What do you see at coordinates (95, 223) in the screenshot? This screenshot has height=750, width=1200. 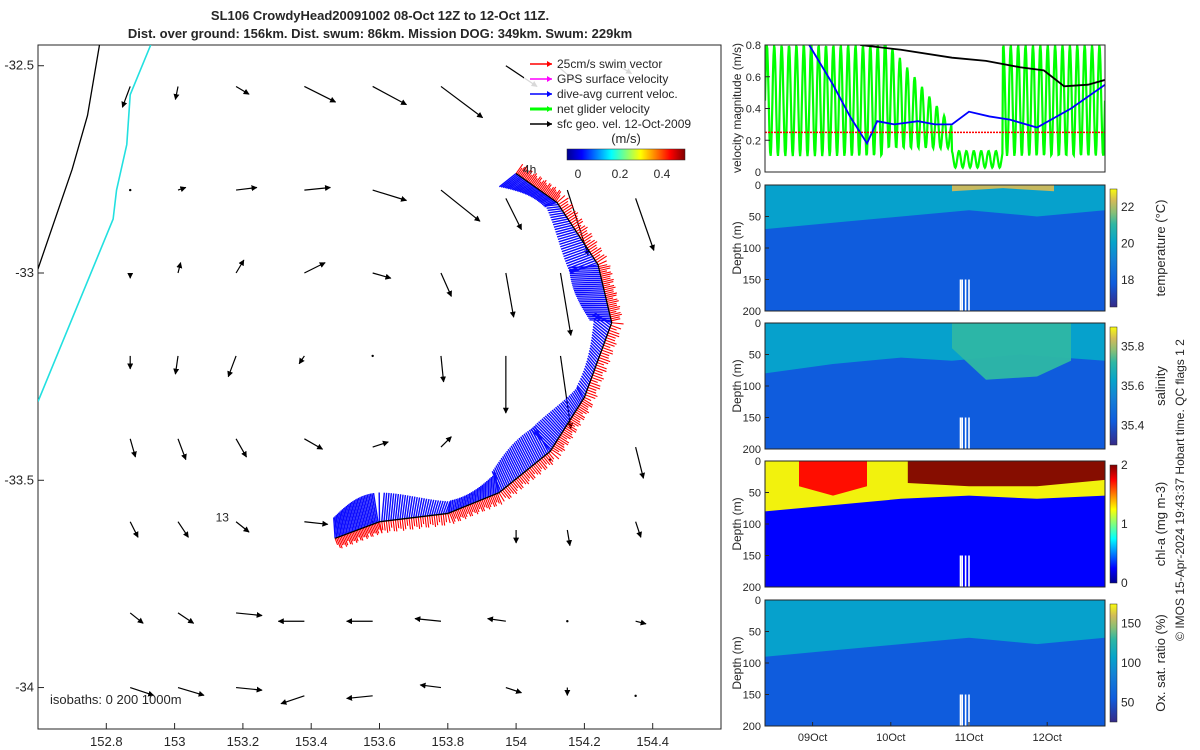 I see `isobath-200m-line` at bounding box center [95, 223].